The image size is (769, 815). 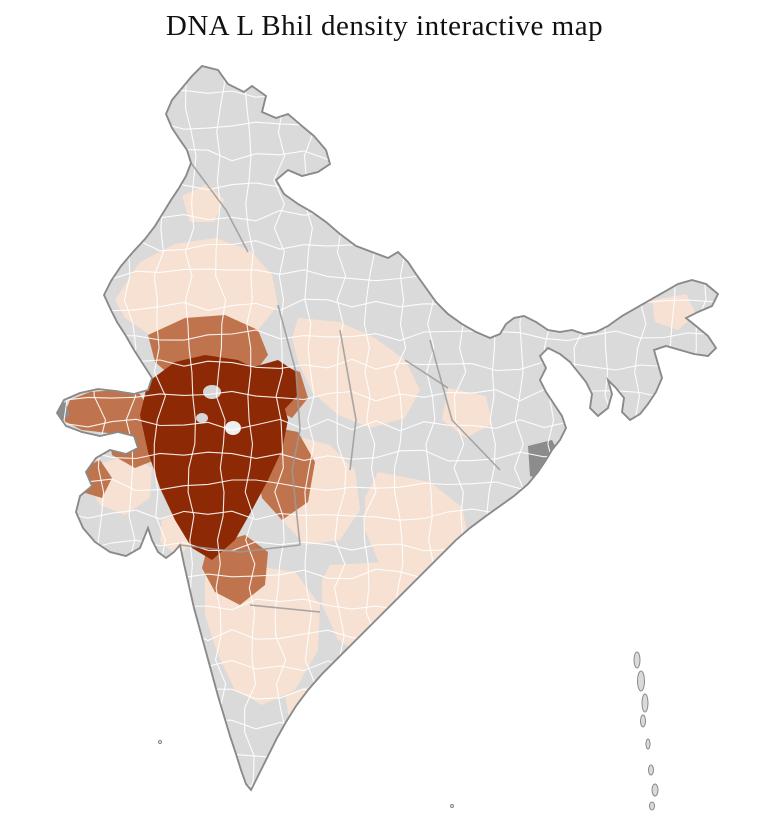 I want to click on island-chain, so click(x=408, y=731).